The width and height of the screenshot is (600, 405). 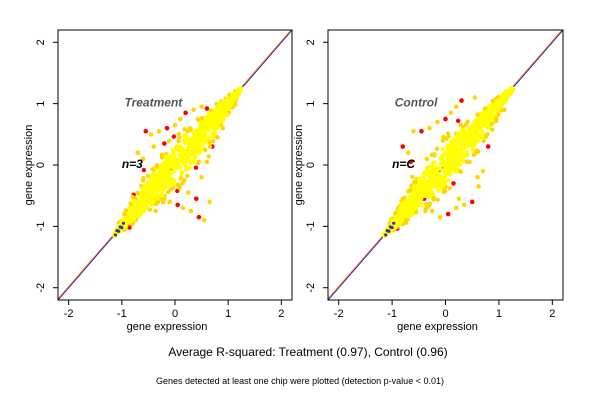 What do you see at coordinates (69, 314) in the screenshot?
I see `x-tick-label: -2` at bounding box center [69, 314].